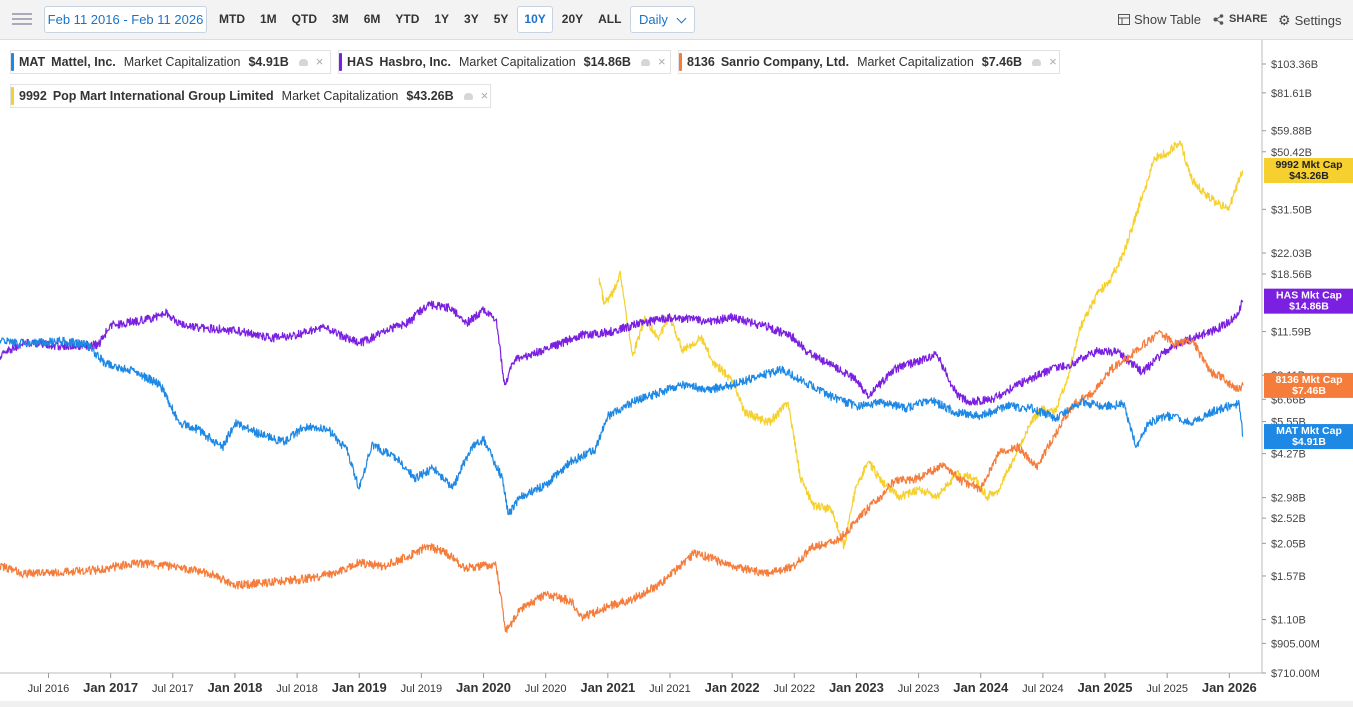 The height and width of the screenshot is (707, 1353). I want to click on x-tick-label: Jul 2021, so click(670, 689).